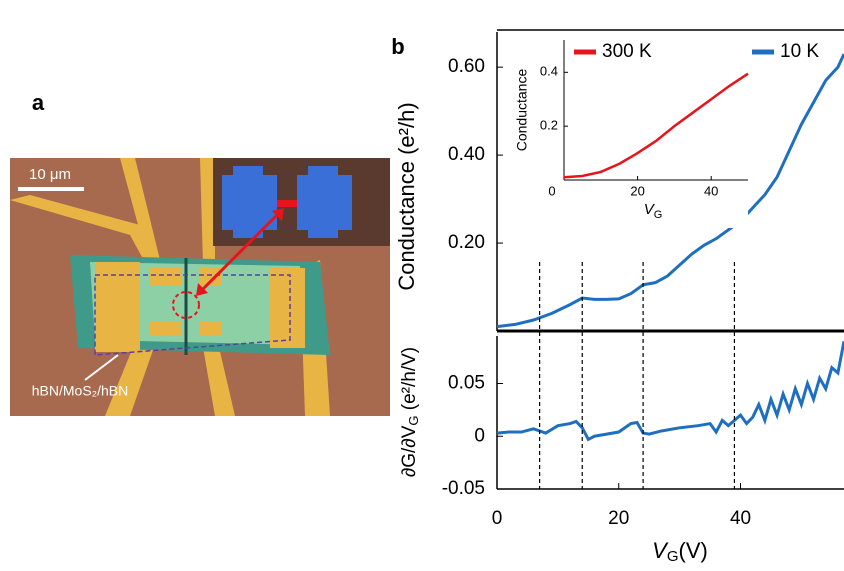 The width and height of the screenshot is (844, 571). What do you see at coordinates (413, 420) in the screenshot?
I see `y-label-parts: G` at bounding box center [413, 420].